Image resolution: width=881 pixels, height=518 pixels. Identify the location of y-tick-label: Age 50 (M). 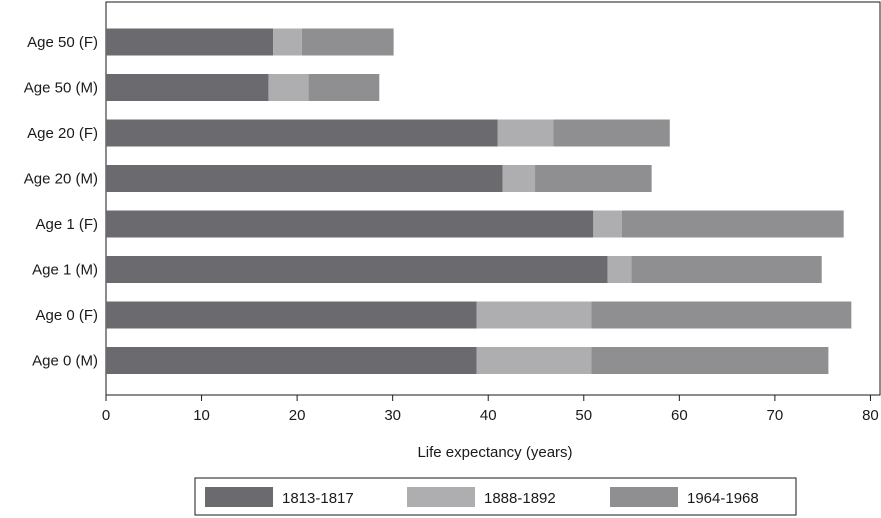
(61, 88).